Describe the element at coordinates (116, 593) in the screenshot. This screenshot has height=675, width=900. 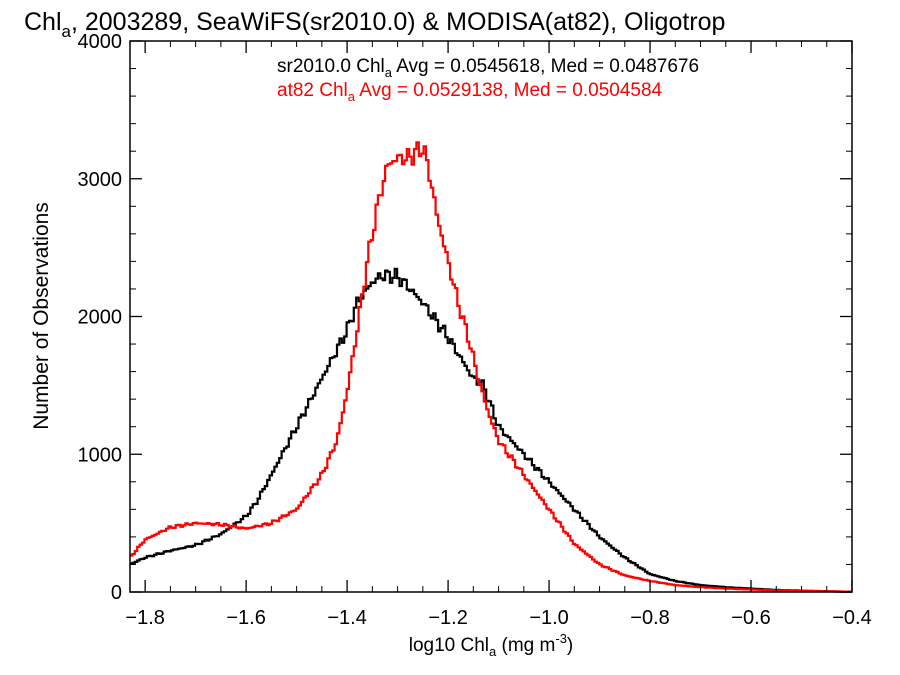
I see `y-tick-label: 0` at that location.